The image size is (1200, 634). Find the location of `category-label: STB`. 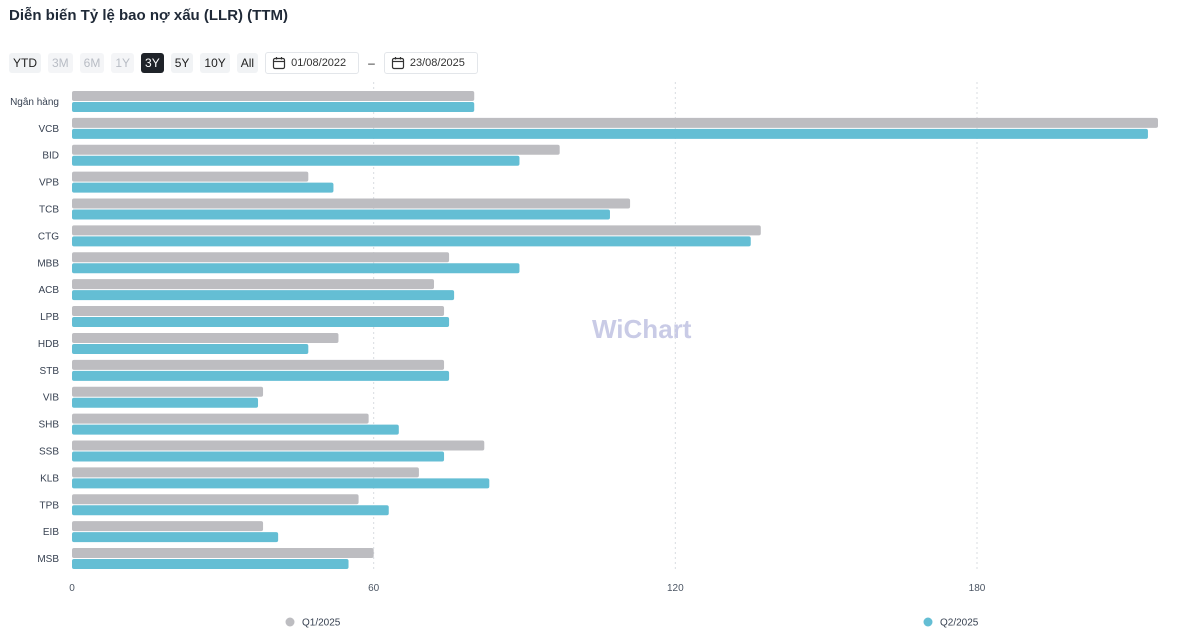

category-label: STB is located at coordinates (50, 371).